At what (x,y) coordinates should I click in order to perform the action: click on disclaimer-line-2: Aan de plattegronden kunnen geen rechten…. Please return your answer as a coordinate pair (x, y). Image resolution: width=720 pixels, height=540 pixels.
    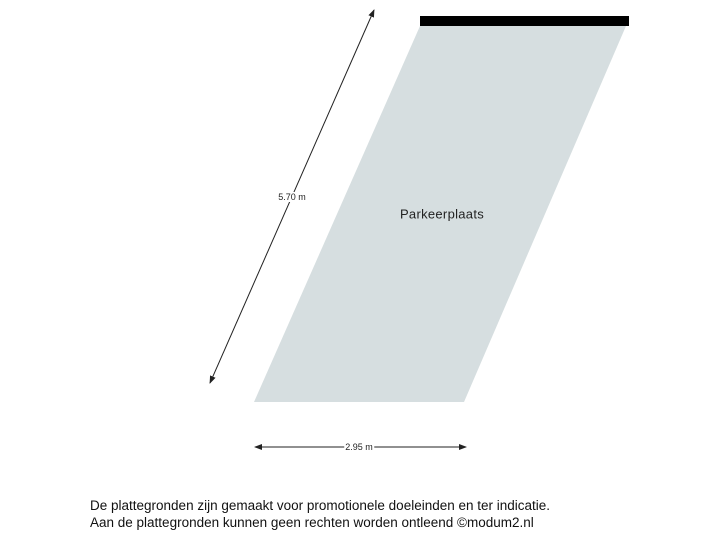
    Looking at the image, I should click on (312, 522).